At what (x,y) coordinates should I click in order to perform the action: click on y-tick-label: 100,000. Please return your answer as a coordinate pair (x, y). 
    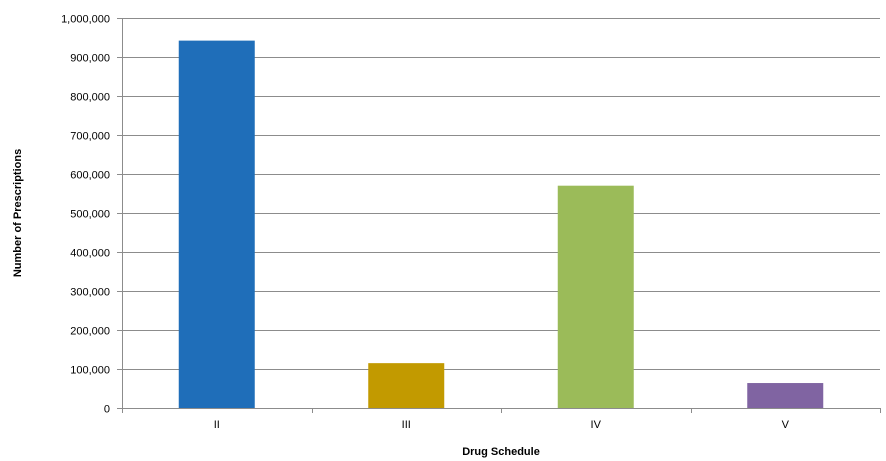
    Looking at the image, I should click on (90, 371).